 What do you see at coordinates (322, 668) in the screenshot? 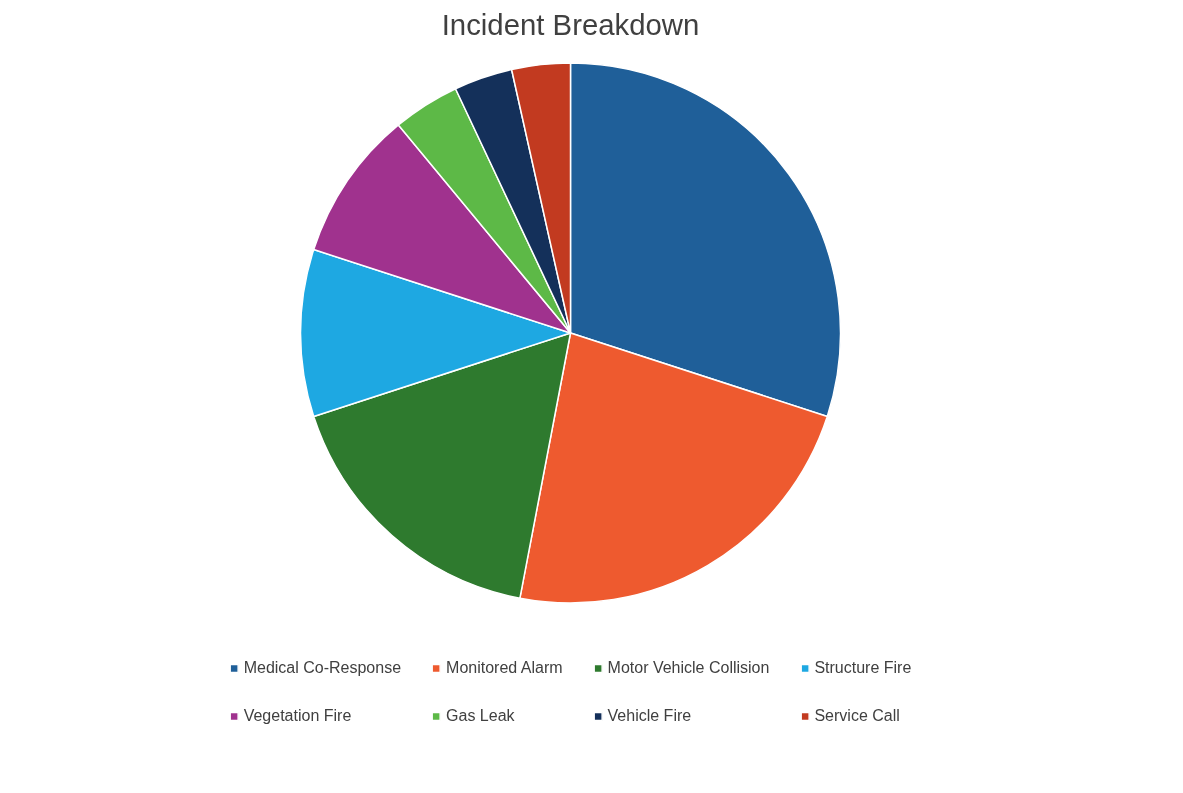
I see `legend-label: Medical Co-Response` at bounding box center [322, 668].